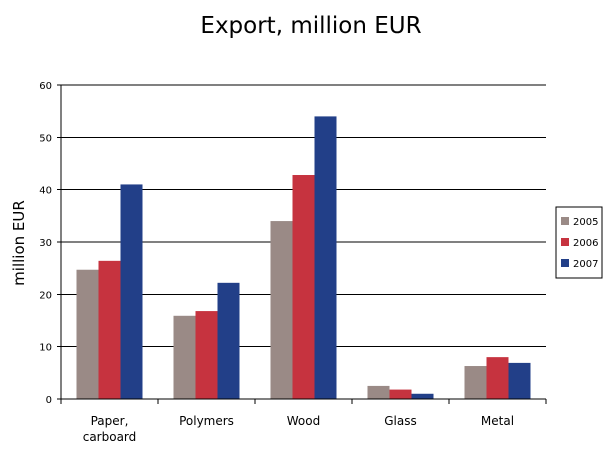 This screenshot has width=604, height=450. Describe the element at coordinates (310, 26) in the screenshot. I see `chart-title: Export, million EUR` at that location.